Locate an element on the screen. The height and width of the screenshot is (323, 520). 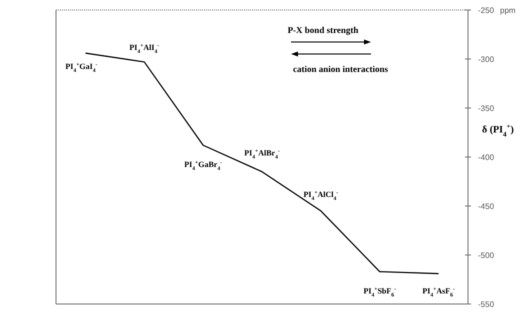
y-tick-label: -250 is located at coordinates (486, 10).